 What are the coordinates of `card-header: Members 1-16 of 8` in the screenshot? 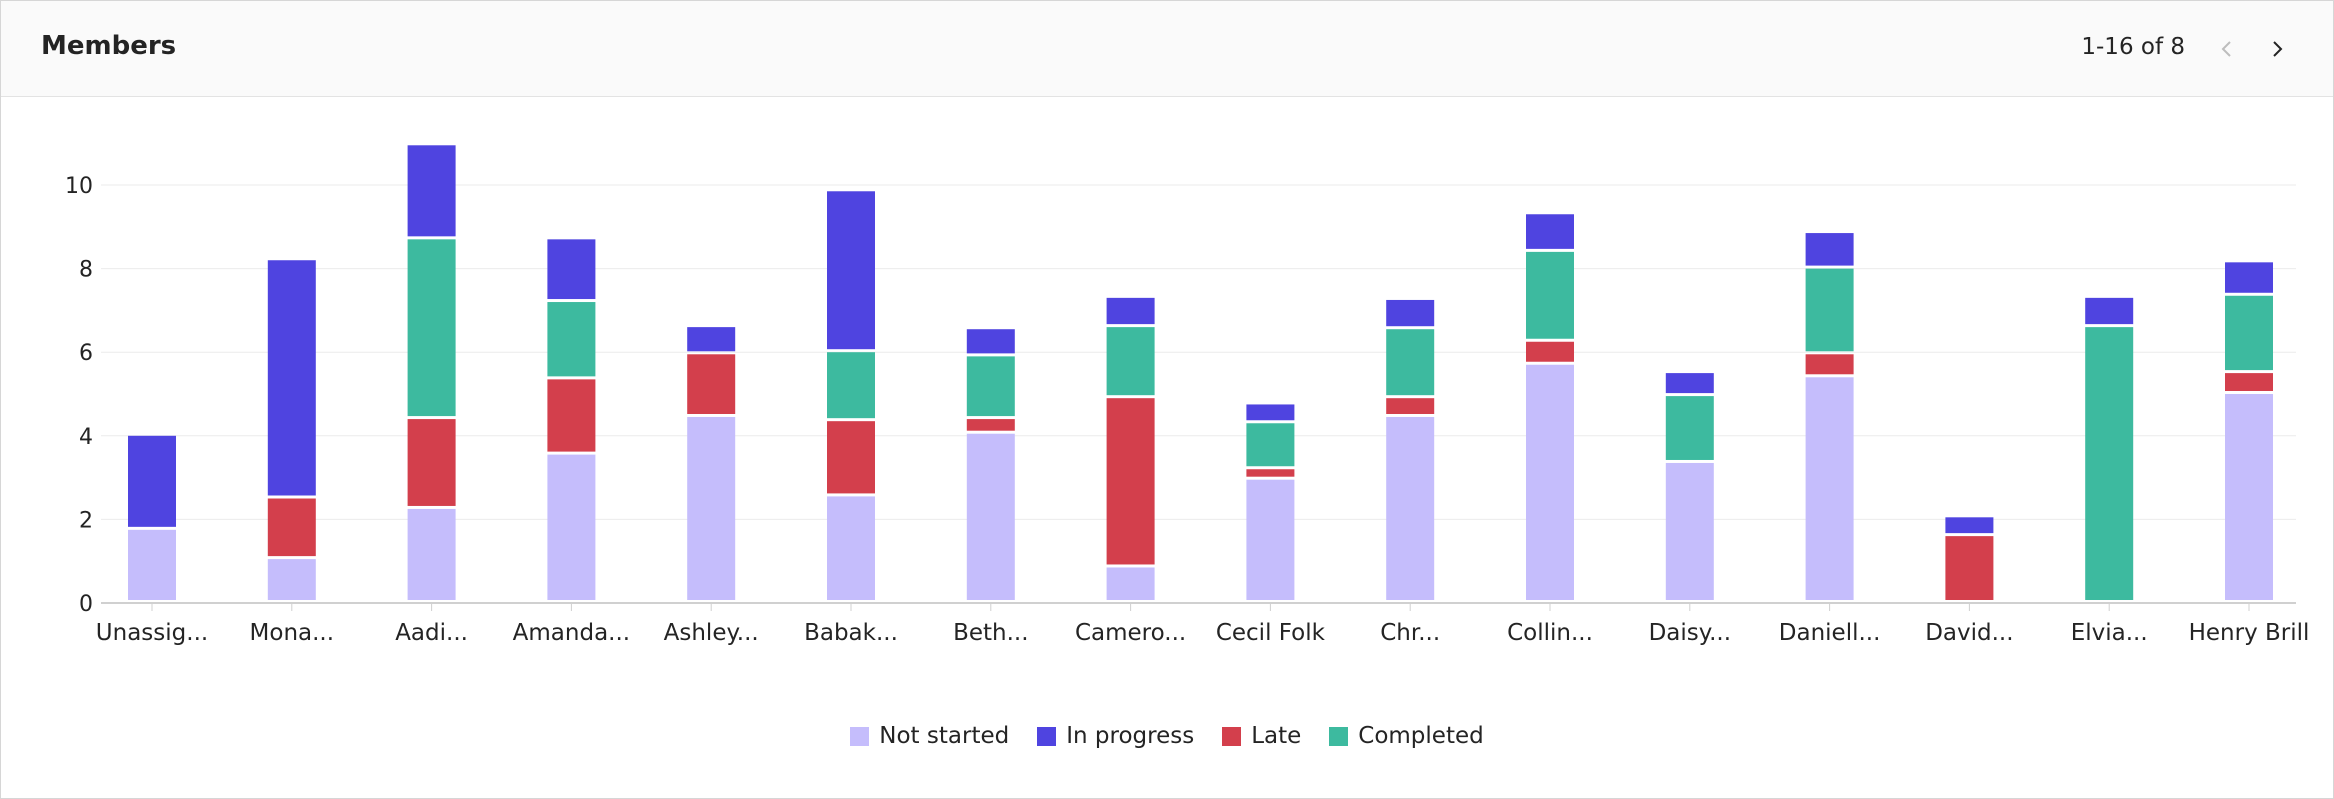 It's located at (1167, 49).